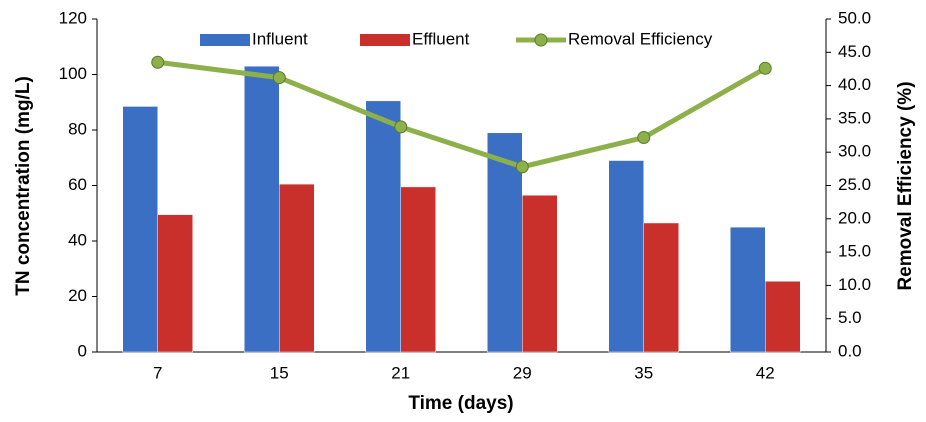 This screenshot has height=422, width=926. Describe the element at coordinates (541, 40) in the screenshot. I see `legend-marker` at that location.